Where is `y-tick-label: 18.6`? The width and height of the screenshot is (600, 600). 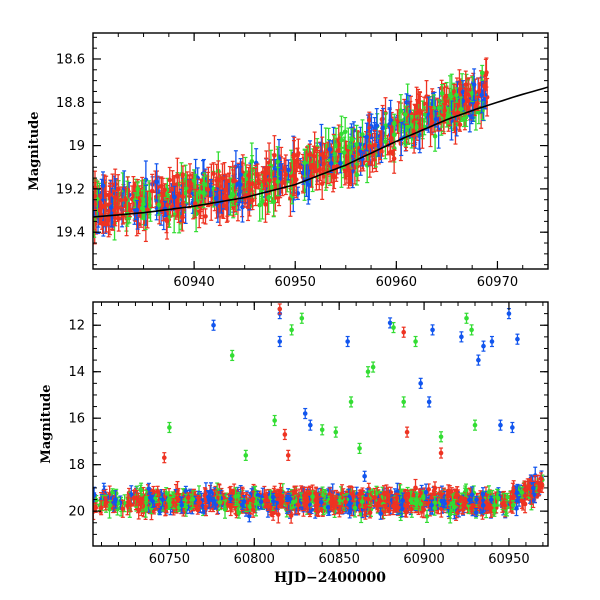 y-tick-label: 18.6 is located at coordinates (70, 59).